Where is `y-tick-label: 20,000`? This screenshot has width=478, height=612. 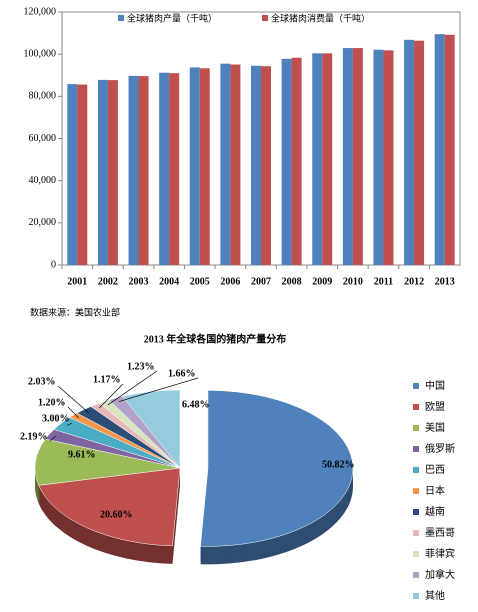
y-tick-label: 20,000 is located at coordinates (43, 222).